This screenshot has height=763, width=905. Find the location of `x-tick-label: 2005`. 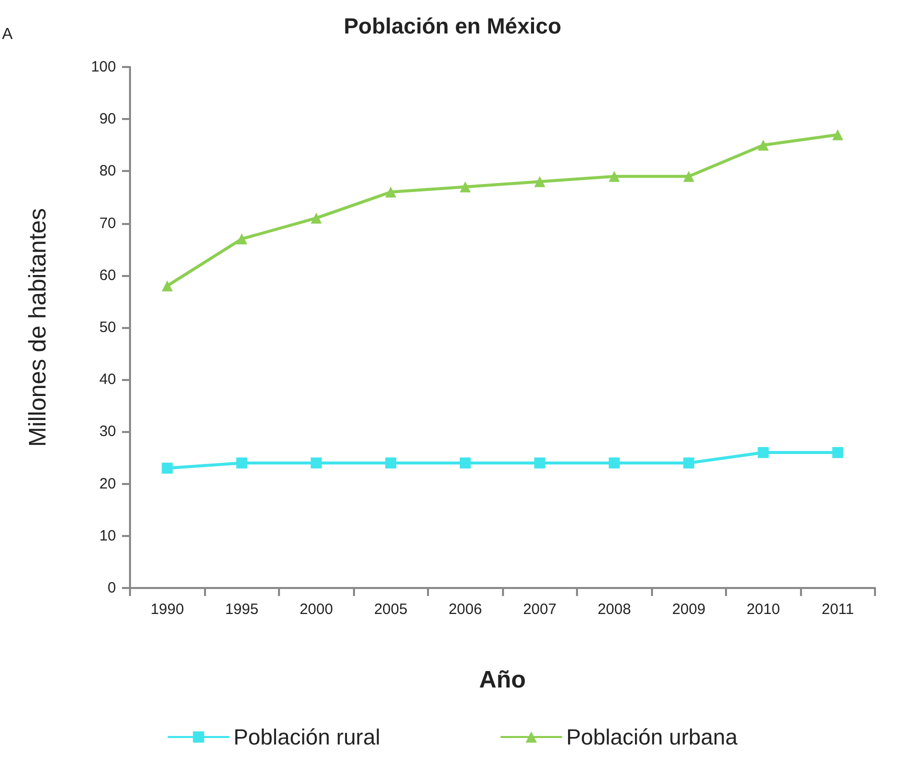

x-tick-label: 2005 is located at coordinates (391, 609).